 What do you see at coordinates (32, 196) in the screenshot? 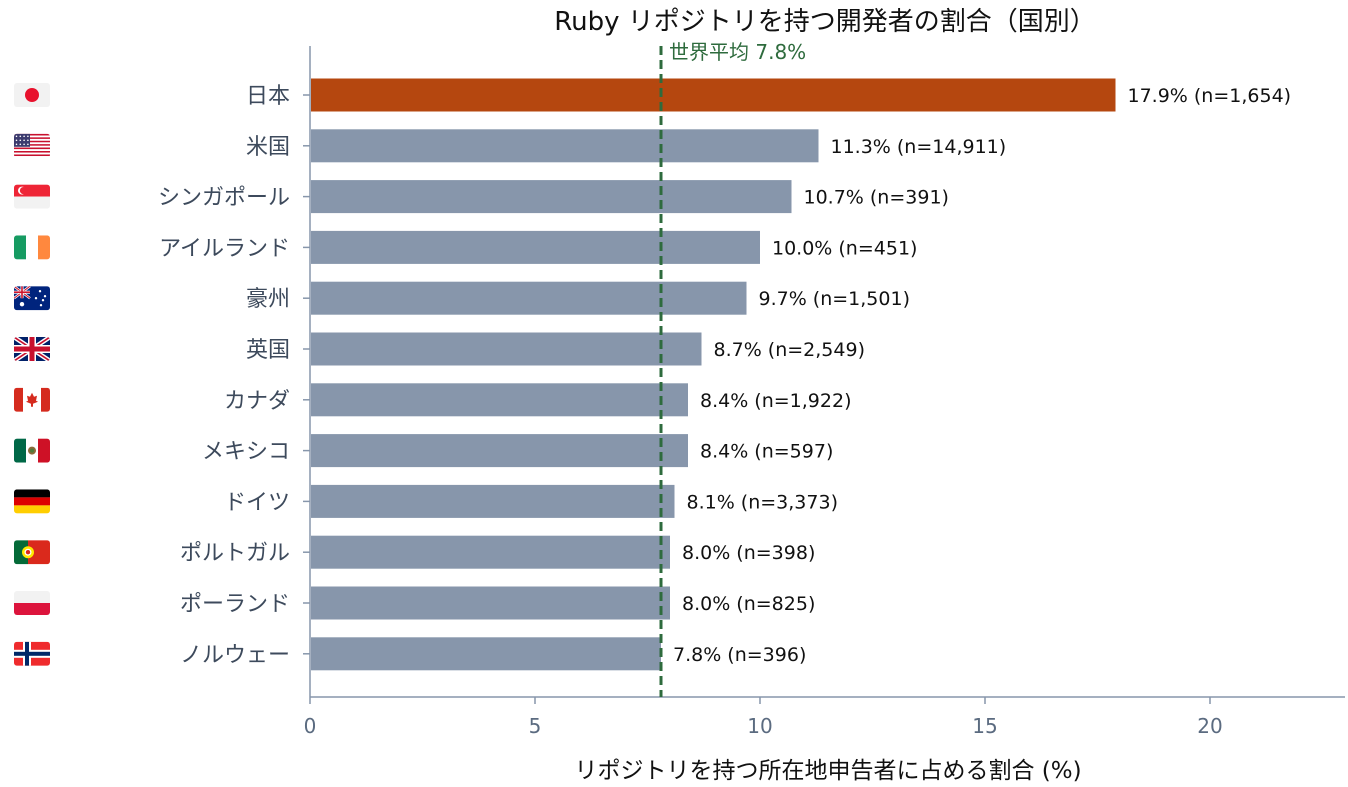
I see `singapore-flag-icon` at bounding box center [32, 196].